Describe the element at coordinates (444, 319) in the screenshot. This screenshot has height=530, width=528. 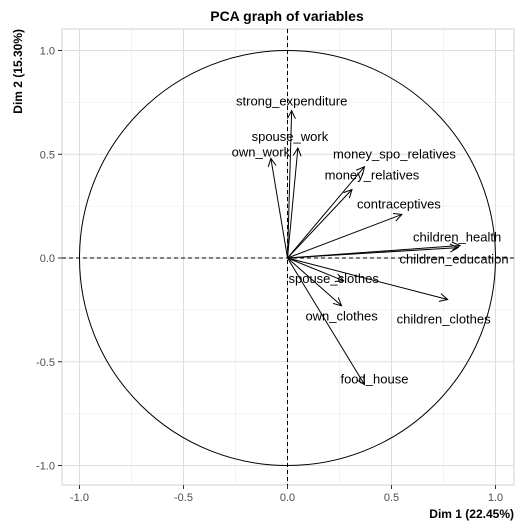
I see `label-children-clothes: children_clothes` at that location.